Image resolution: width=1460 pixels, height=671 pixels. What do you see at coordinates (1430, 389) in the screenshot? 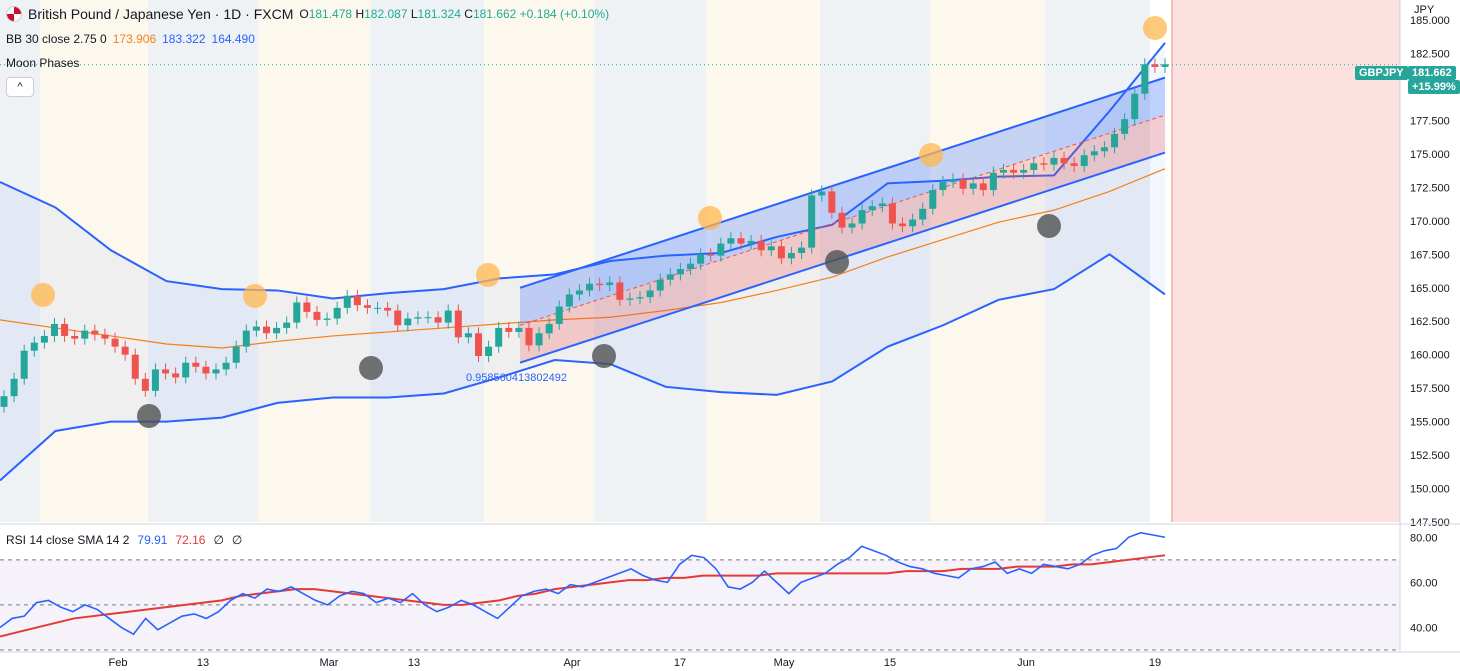
I see `price-tick-label: 157.500` at bounding box center [1430, 389].